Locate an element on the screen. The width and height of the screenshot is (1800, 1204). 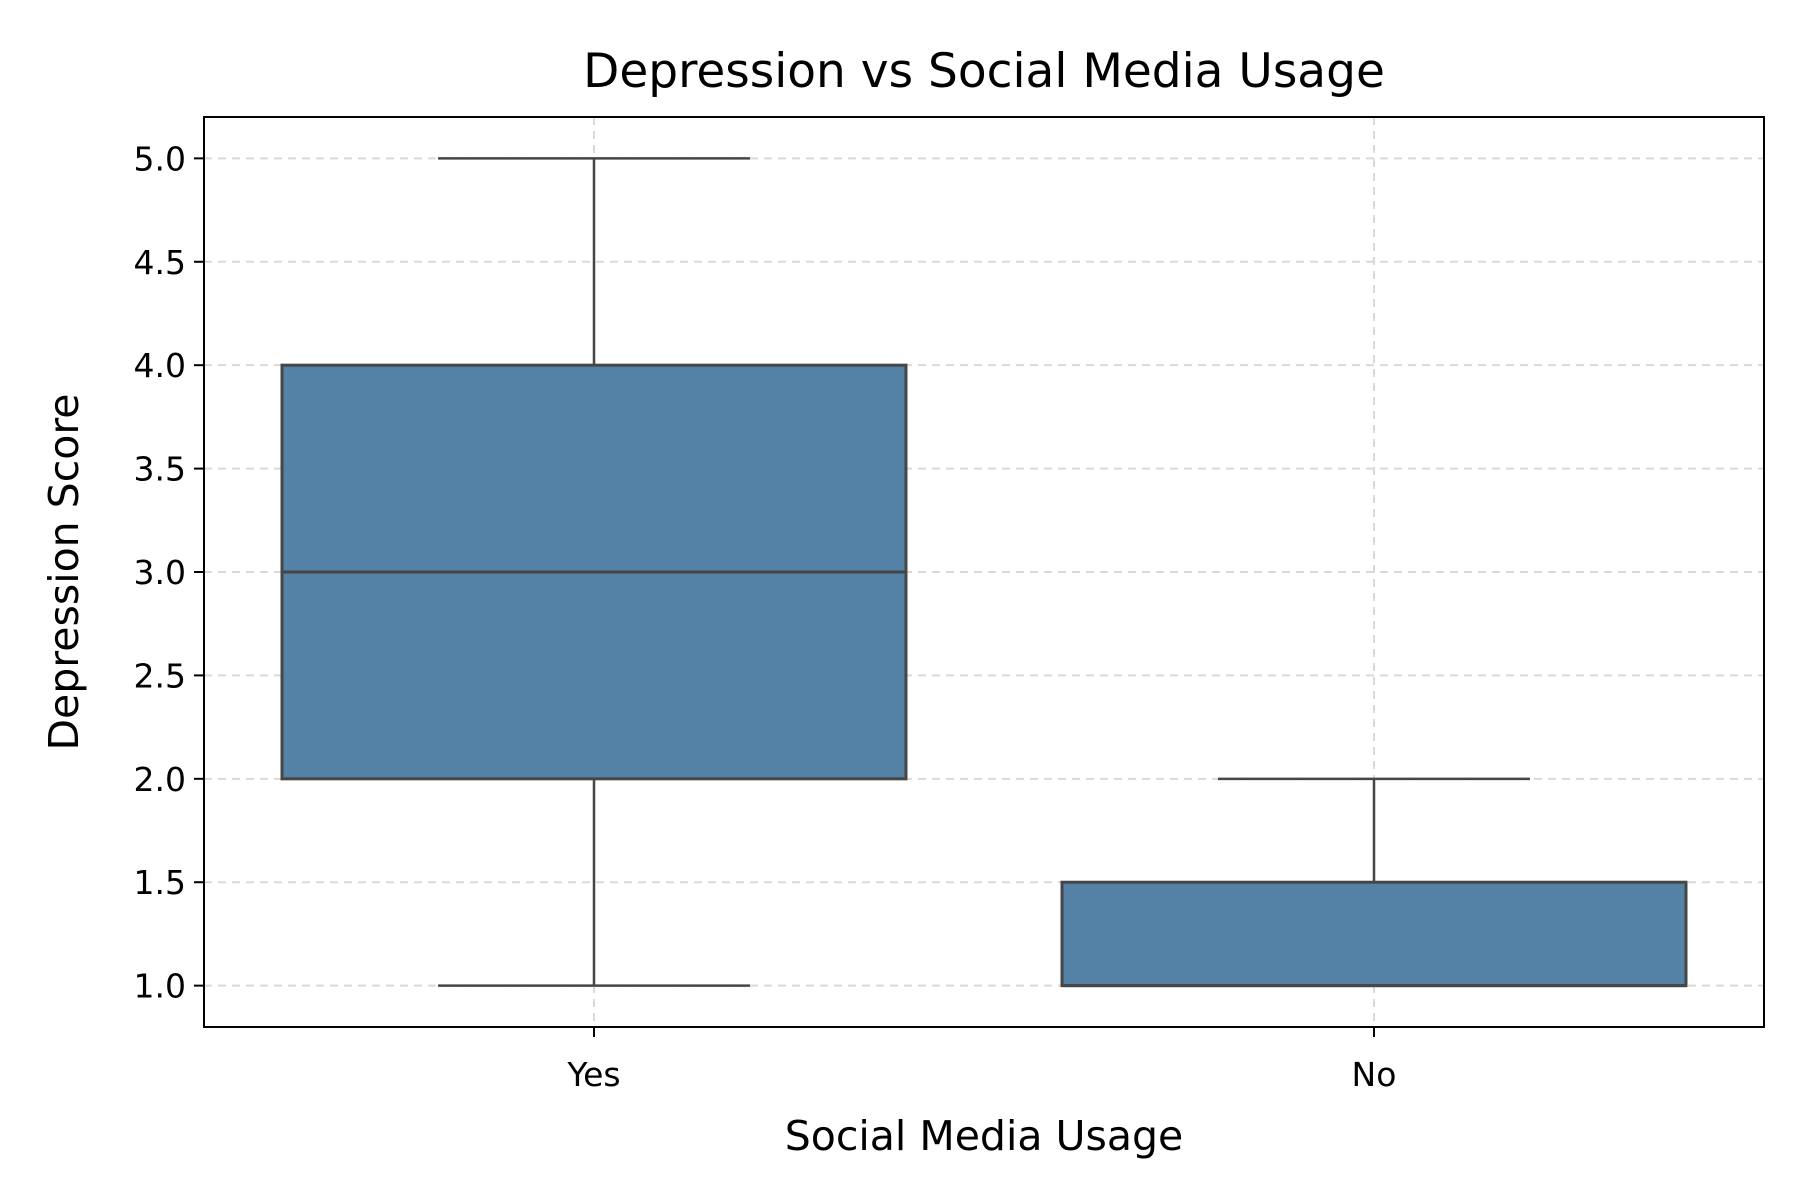
box-group-no is located at coordinates (1374, 882).